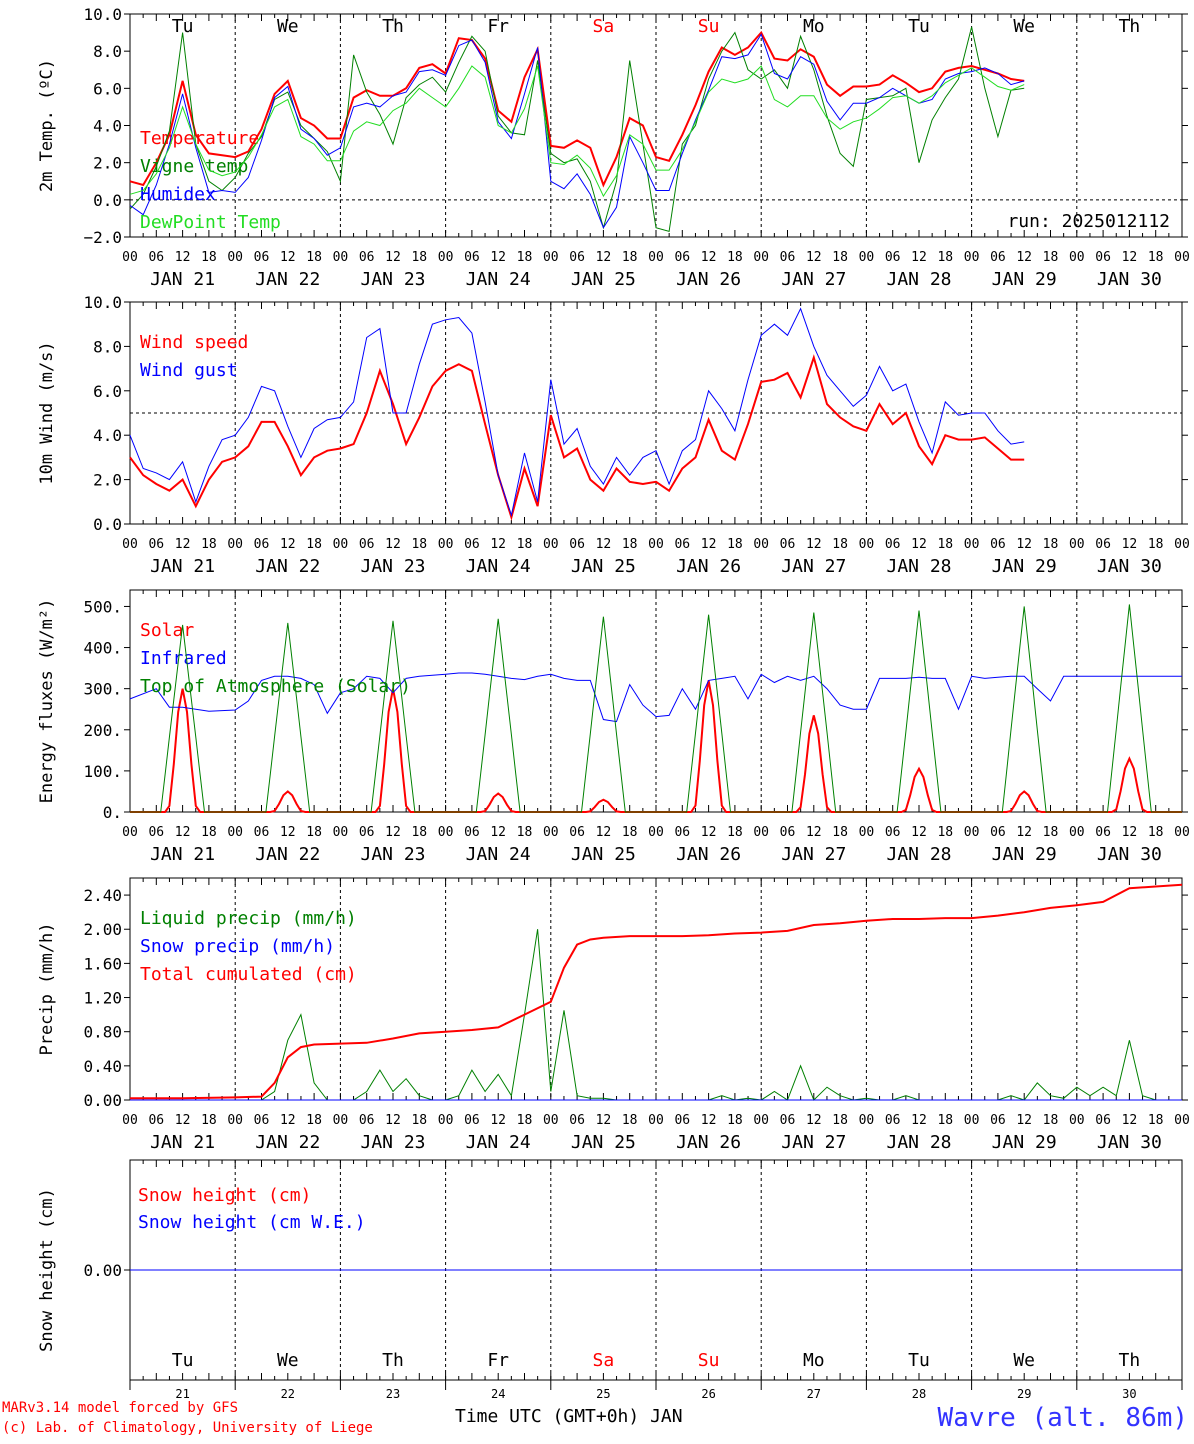 Image resolution: width=1194 pixels, height=1444 pixels. Describe the element at coordinates (287, 279) in the screenshot. I see `day-label: JAN 22` at that location.